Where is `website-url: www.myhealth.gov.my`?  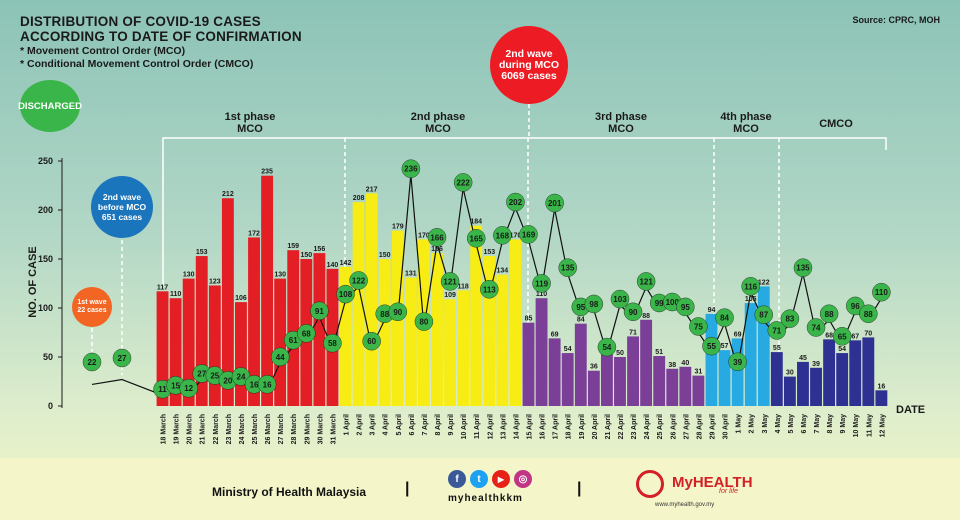 website-url: www.myhealth.gov.my is located at coordinates (685, 505).